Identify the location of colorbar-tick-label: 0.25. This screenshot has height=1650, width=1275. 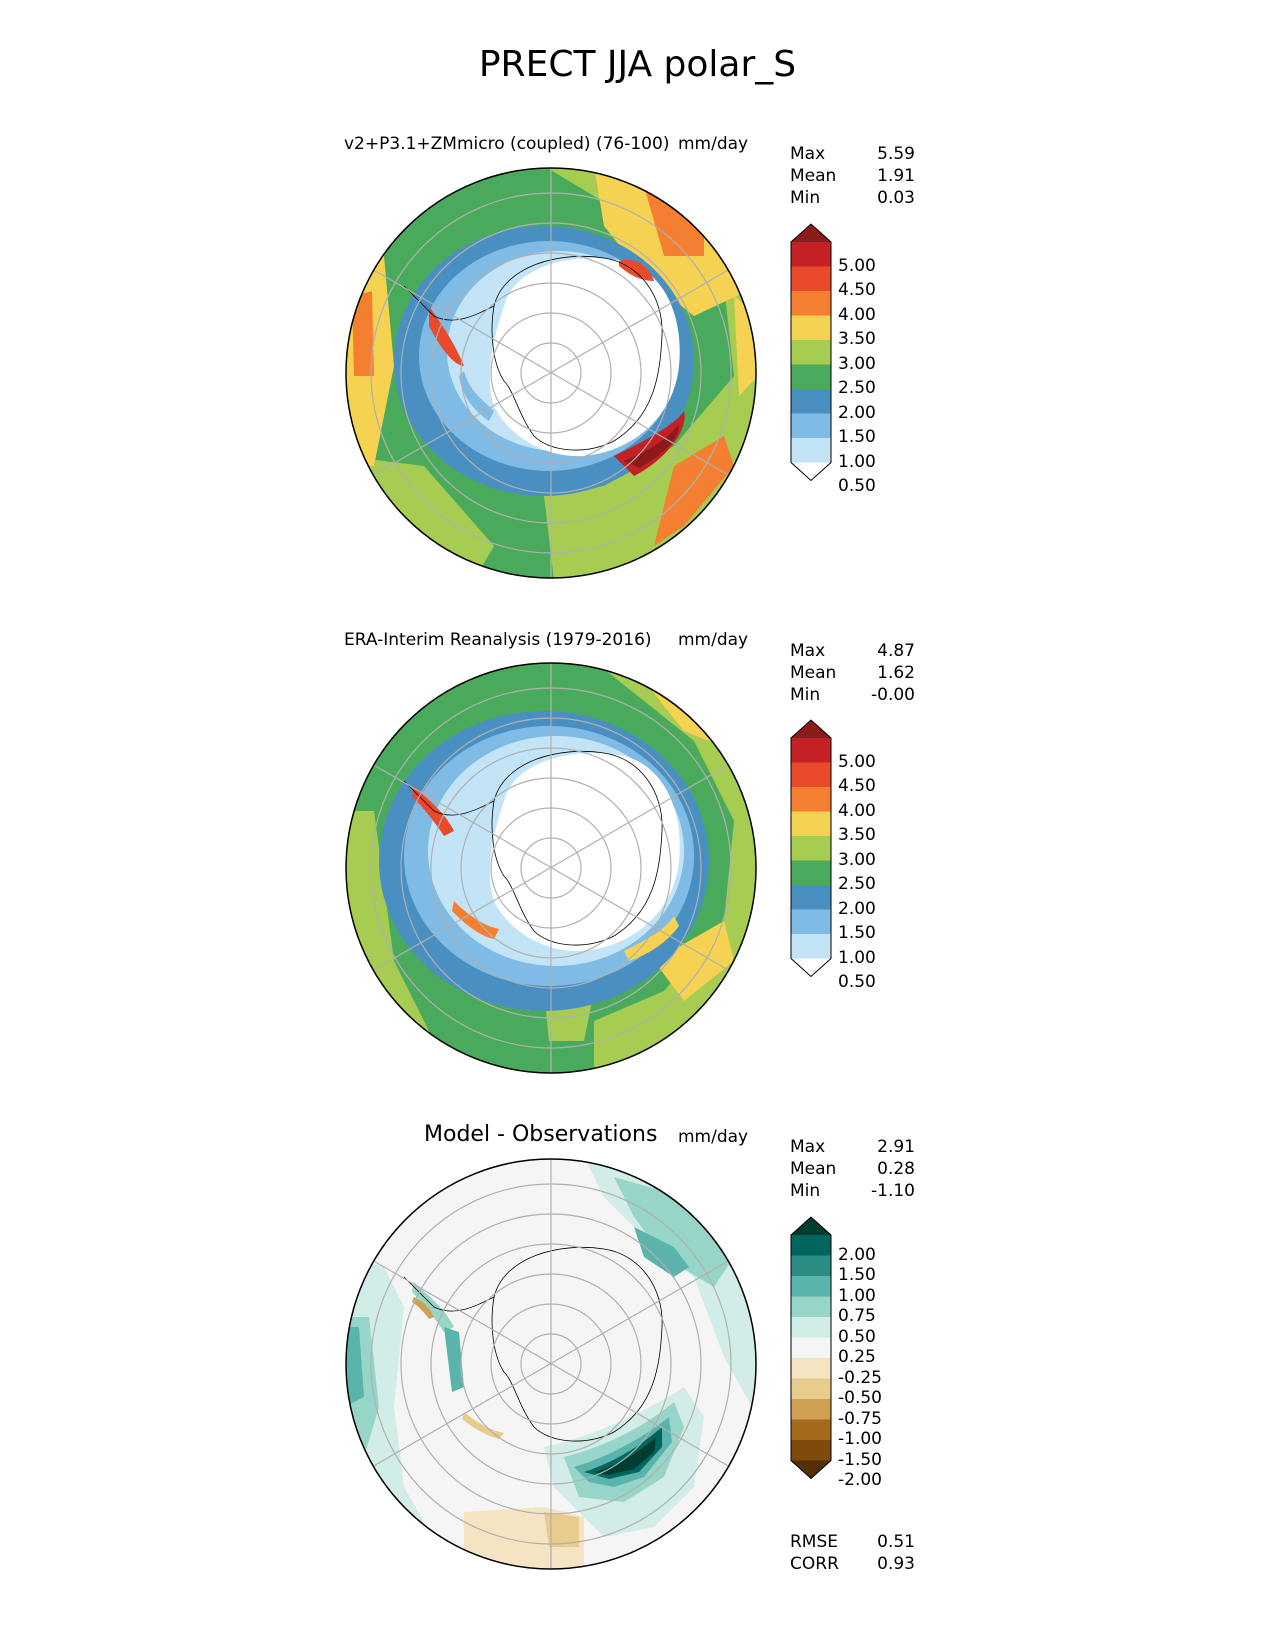
(857, 1357).